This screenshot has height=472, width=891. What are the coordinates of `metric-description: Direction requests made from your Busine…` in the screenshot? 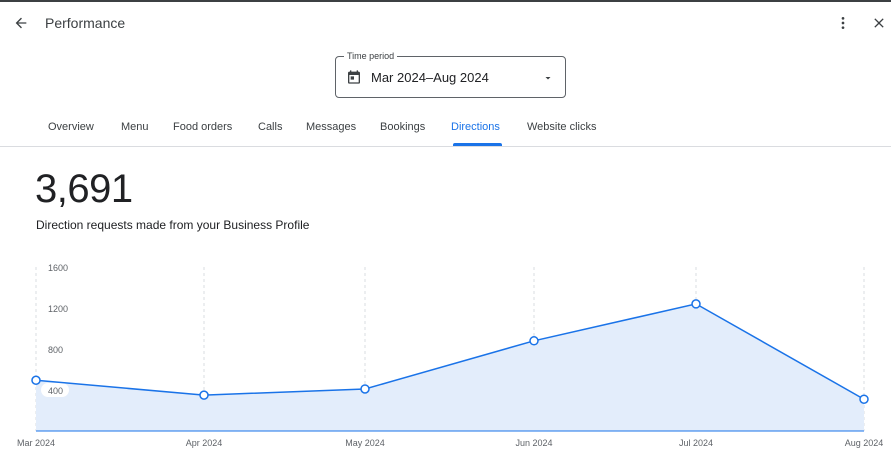 It's located at (173, 225).